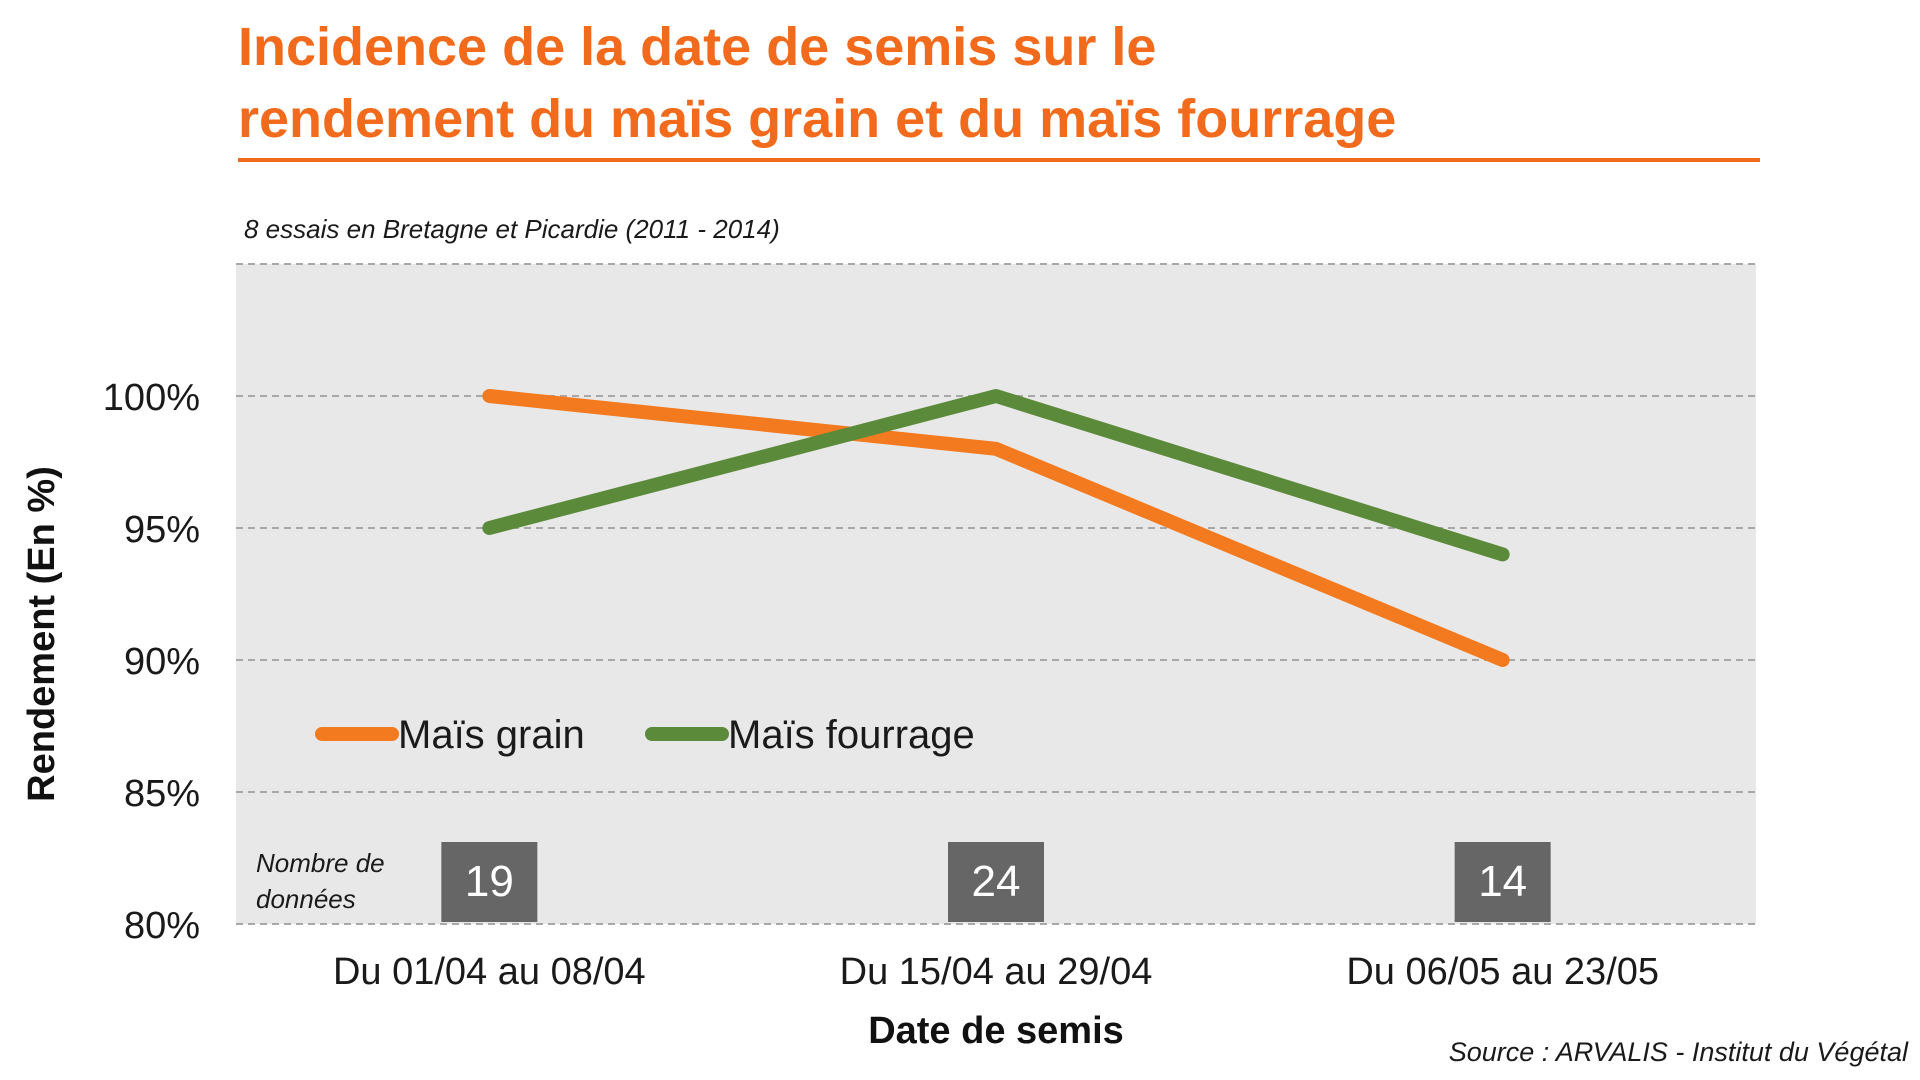 Image resolution: width=1920 pixels, height=1080 pixels. Describe the element at coordinates (42, 634) in the screenshot. I see `y-axis-label: Rendement (En %)` at that location.